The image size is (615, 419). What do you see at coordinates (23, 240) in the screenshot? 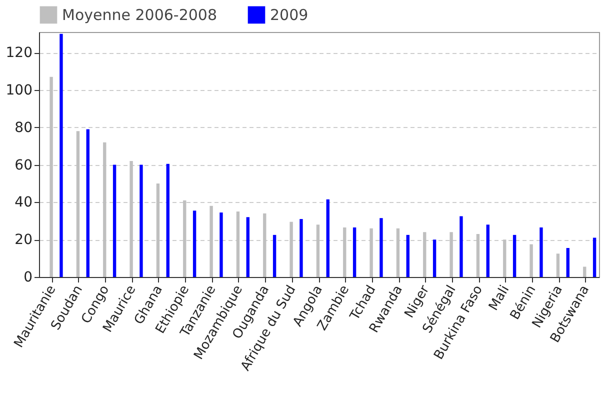
I see `y-tick-label: 20` at bounding box center [23, 240].